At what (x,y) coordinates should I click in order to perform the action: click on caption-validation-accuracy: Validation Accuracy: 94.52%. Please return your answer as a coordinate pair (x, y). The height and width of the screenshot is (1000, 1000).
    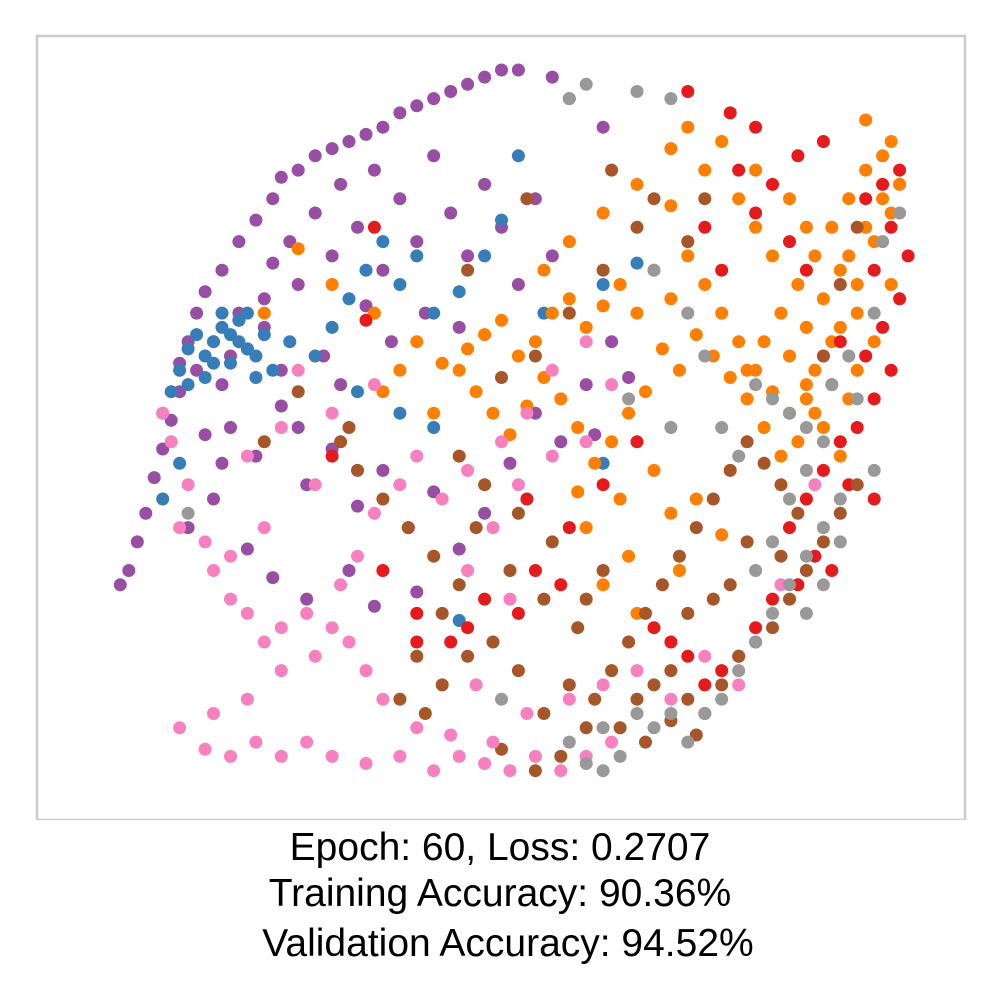
    Looking at the image, I should click on (508, 943).